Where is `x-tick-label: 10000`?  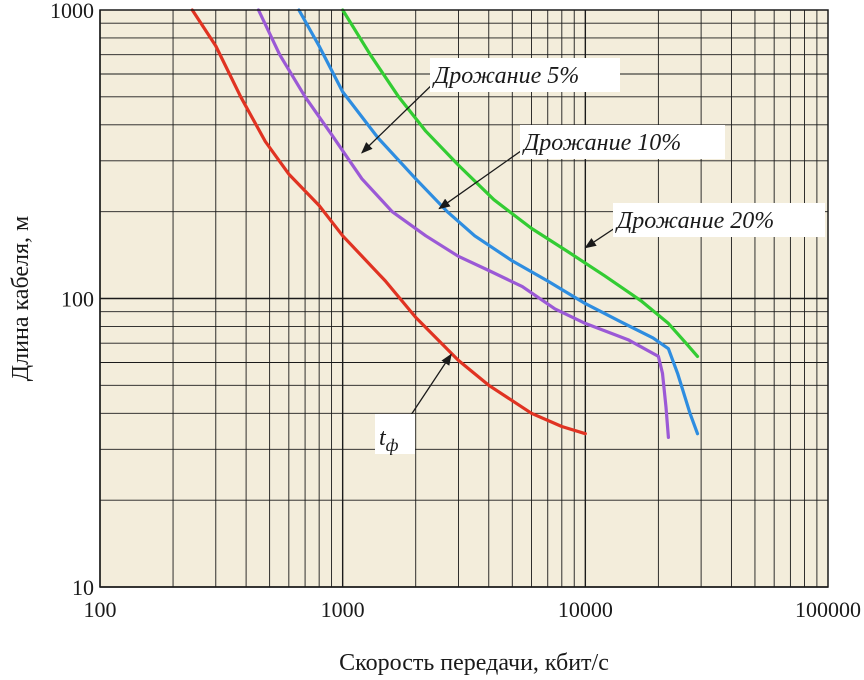 x-tick-label: 10000 is located at coordinates (585, 609).